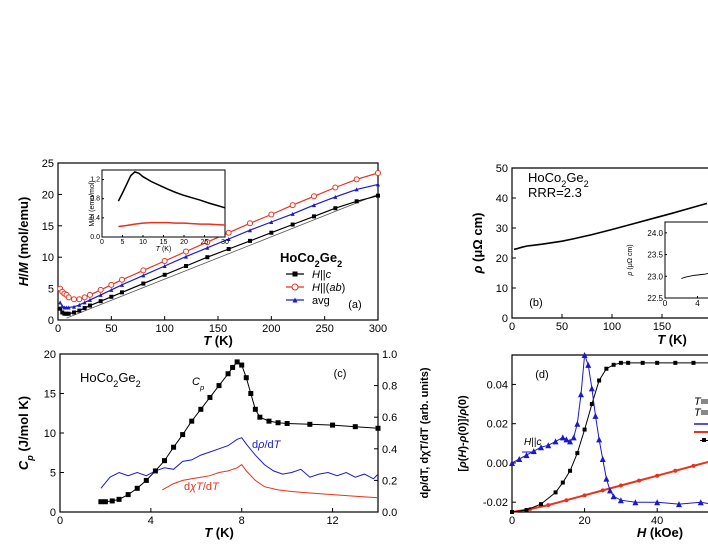  I want to click on panel-a-y-tick-label: 20, so click(48, 195).